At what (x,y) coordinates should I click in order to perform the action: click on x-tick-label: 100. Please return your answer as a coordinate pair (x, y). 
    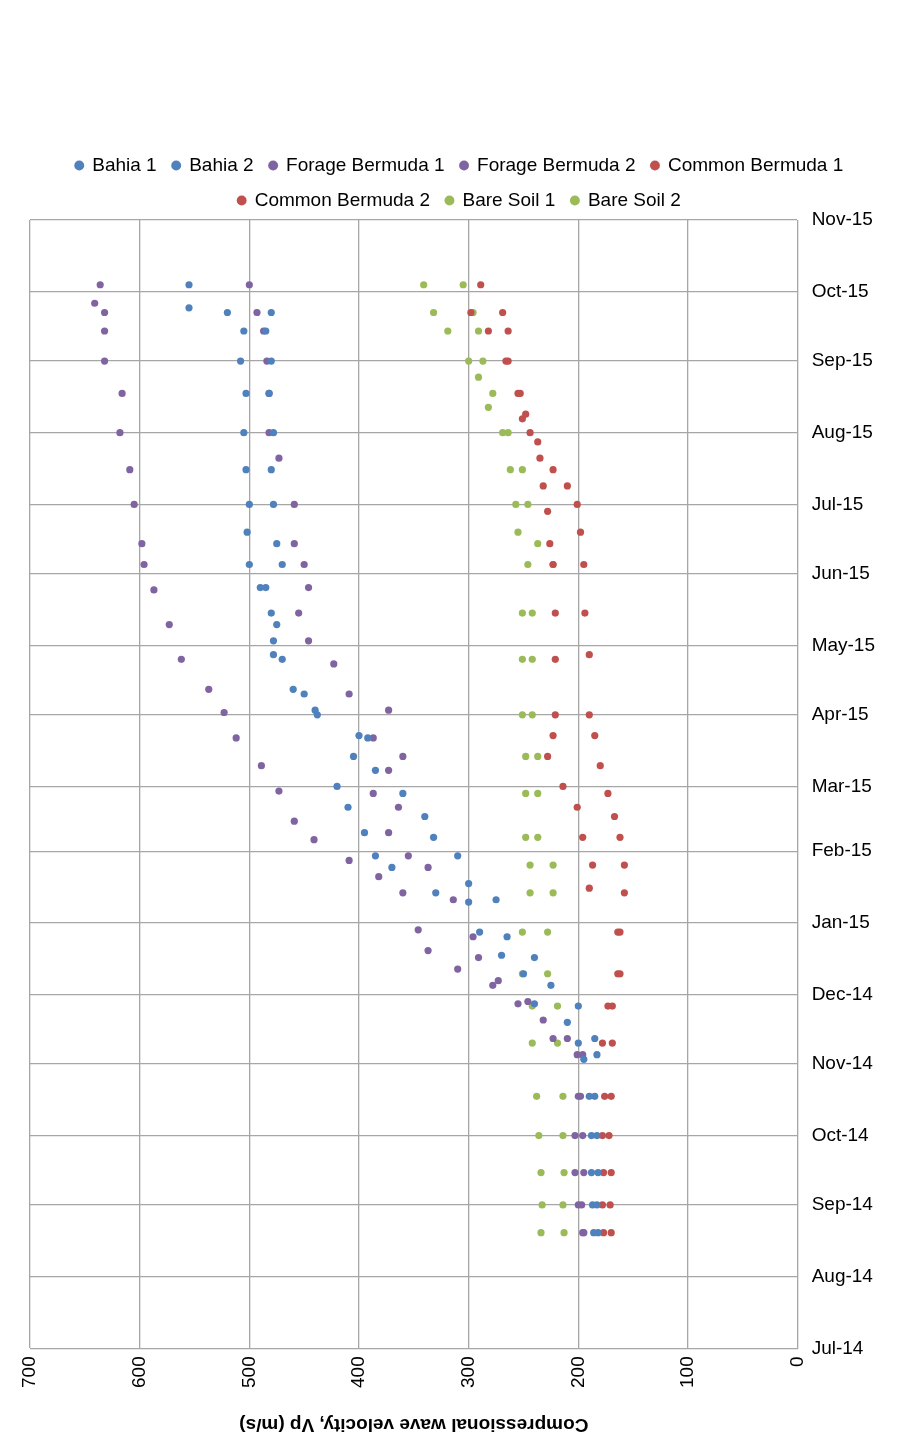
    Looking at the image, I should click on (687, 1372).